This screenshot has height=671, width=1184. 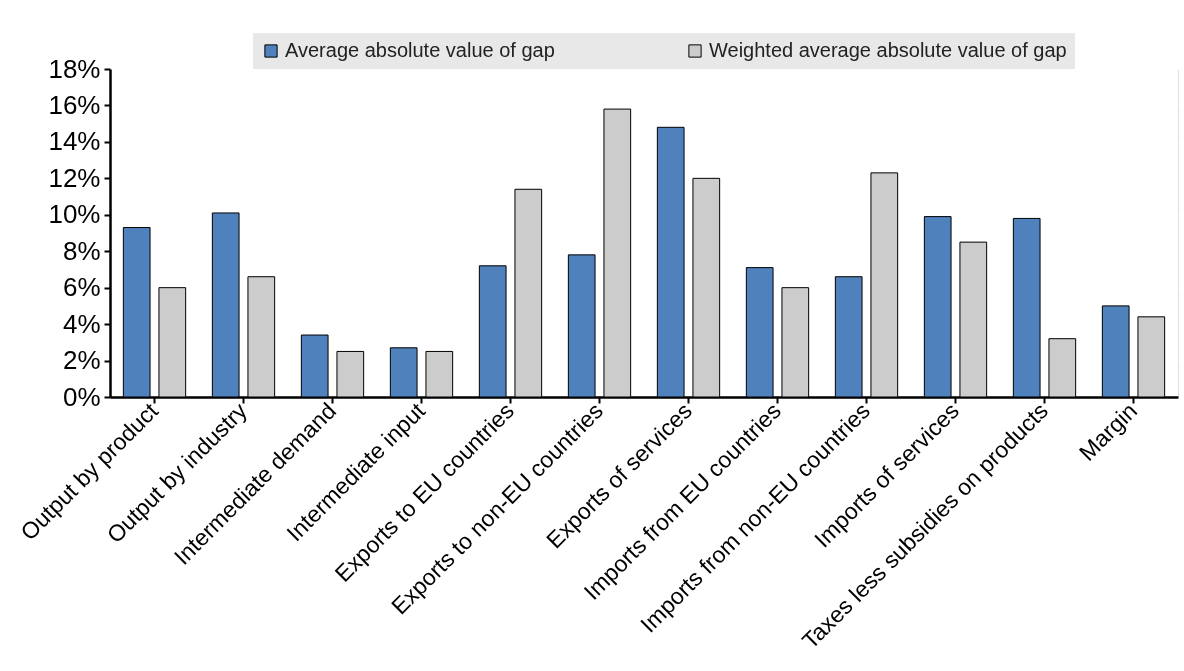 I want to click on y-tick-label: 16%, so click(x=74, y=104).